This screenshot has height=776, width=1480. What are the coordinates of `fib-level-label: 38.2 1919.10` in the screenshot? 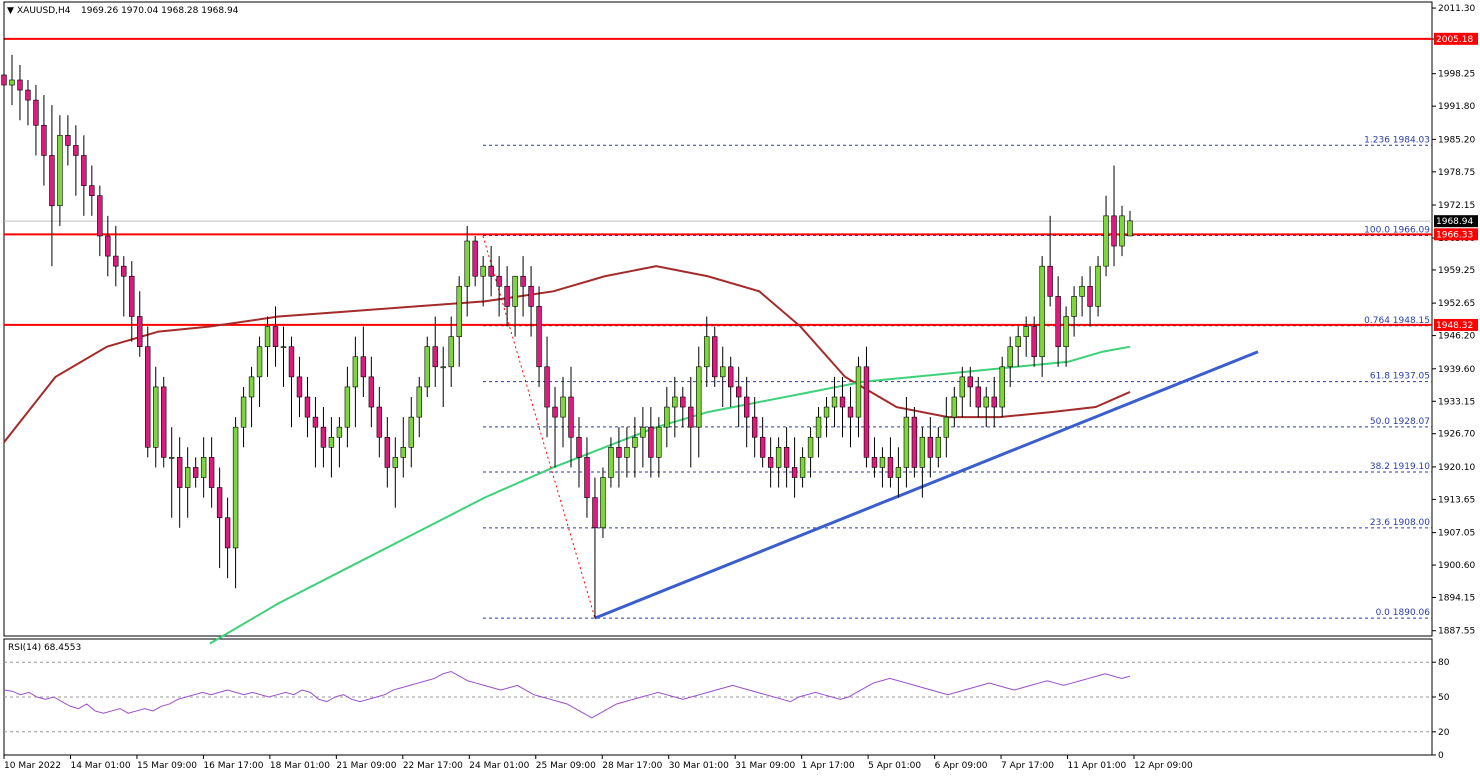 It's located at (1400, 467).